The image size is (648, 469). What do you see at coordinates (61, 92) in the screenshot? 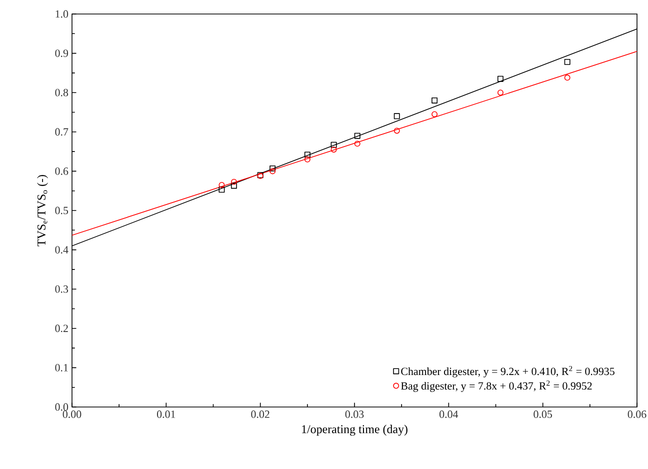
I see `y-tick-label: 0.8` at bounding box center [61, 92].